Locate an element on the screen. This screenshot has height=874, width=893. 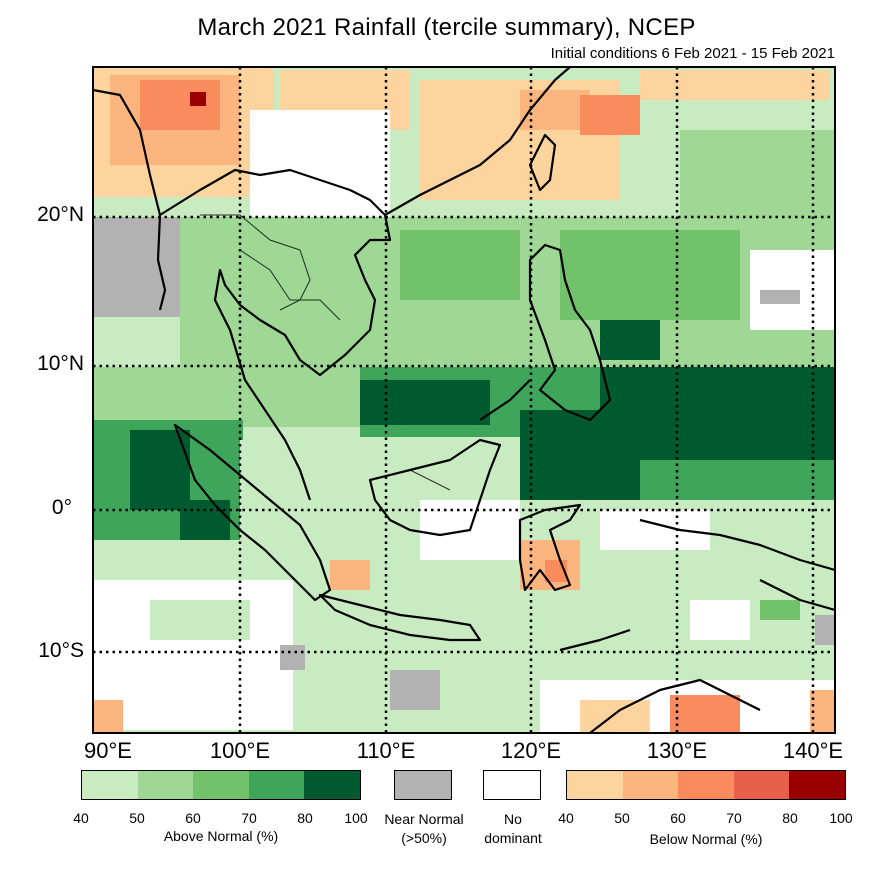
no-dominant-line1: No is located at coordinates (513, 819).